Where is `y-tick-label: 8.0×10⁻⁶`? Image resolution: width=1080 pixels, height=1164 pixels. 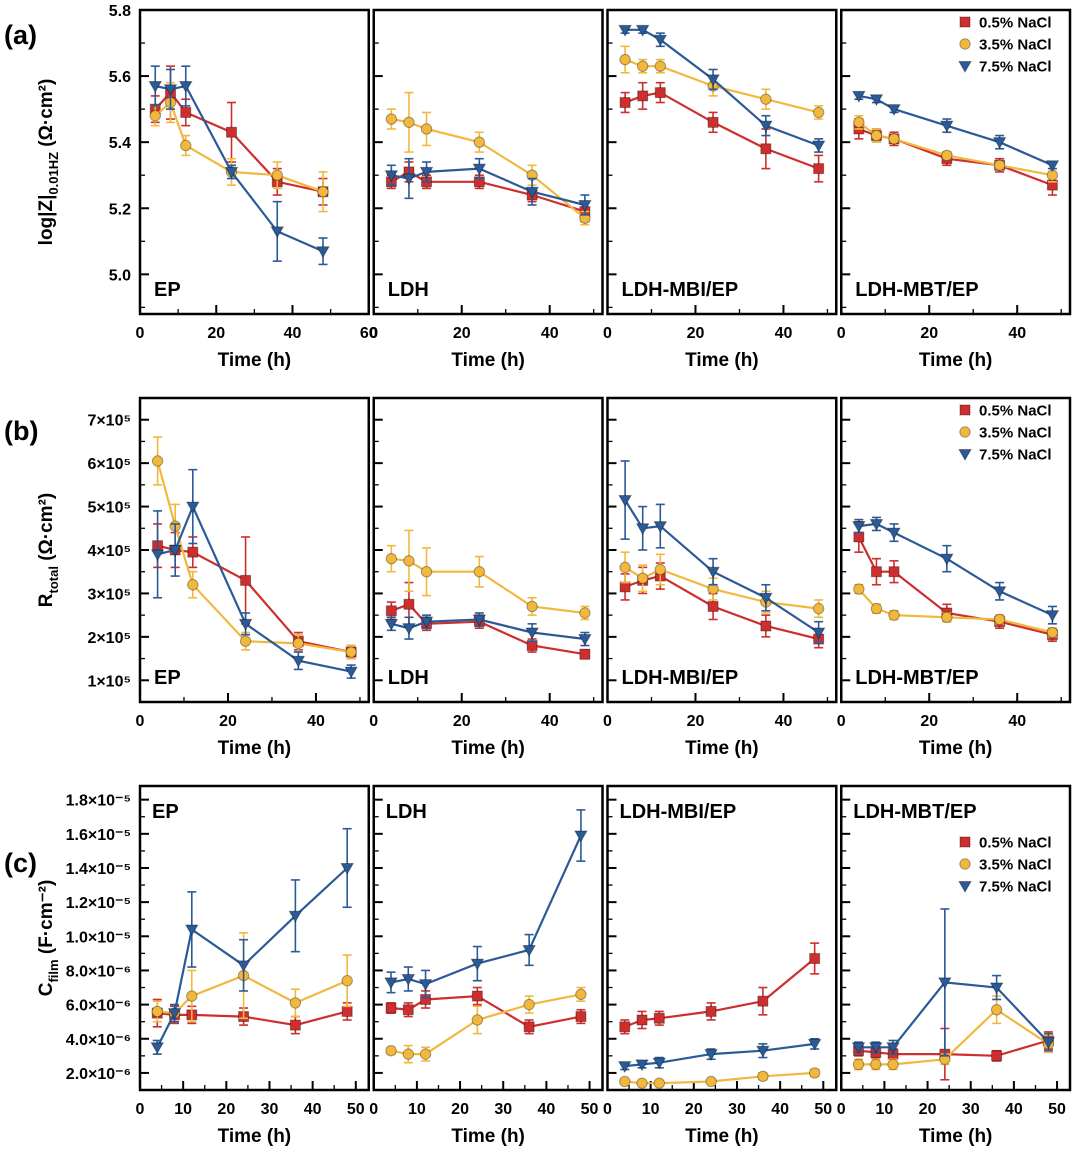 y-tick-label: 8.0×10⁻⁶ is located at coordinates (98, 971).